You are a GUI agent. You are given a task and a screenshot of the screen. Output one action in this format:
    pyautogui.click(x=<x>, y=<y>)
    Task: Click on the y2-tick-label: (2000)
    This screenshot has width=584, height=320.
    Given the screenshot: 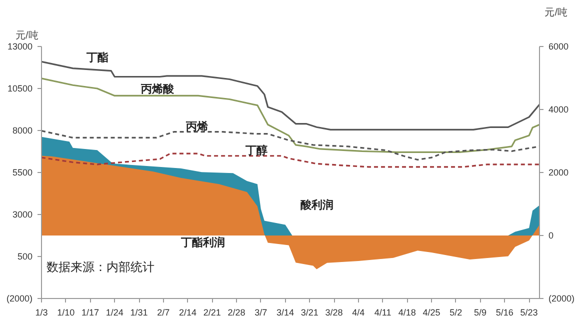 What is the action you would take?
    pyautogui.click(x=561, y=299)
    